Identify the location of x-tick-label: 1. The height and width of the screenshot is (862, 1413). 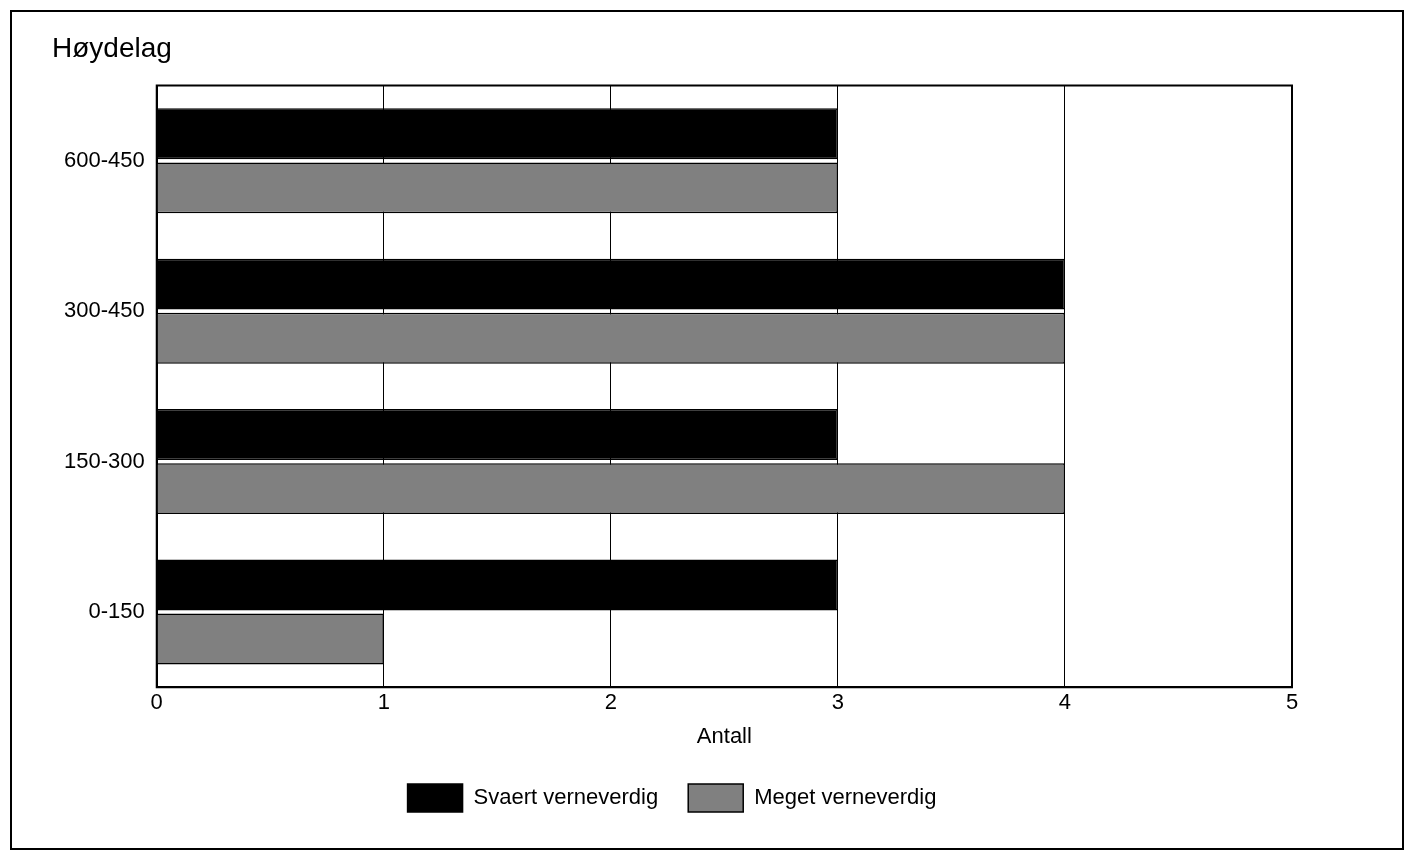
(383, 702).